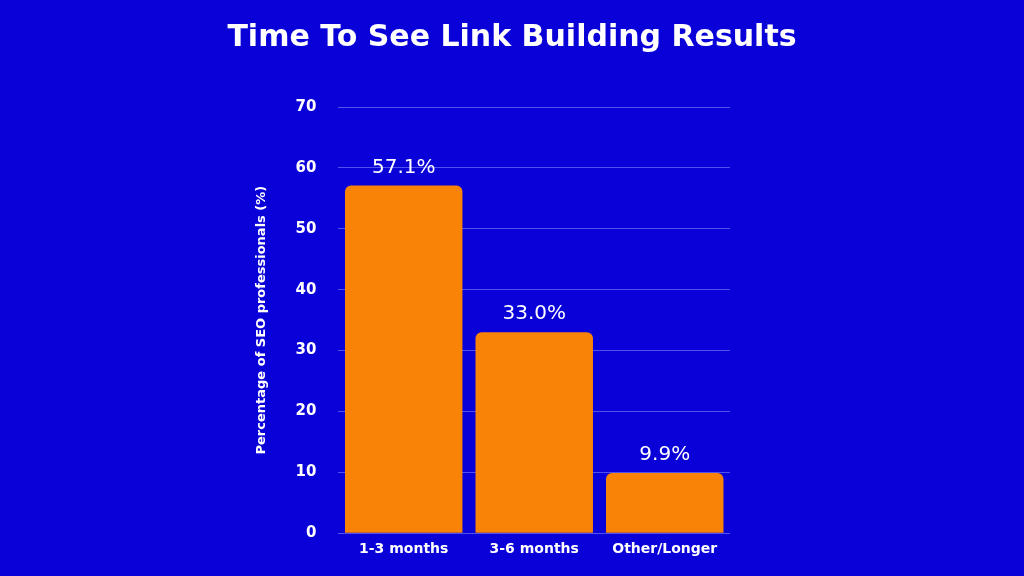 Image resolution: width=1024 pixels, height=576 pixels. I want to click on data-label: 33.0%, so click(534, 312).